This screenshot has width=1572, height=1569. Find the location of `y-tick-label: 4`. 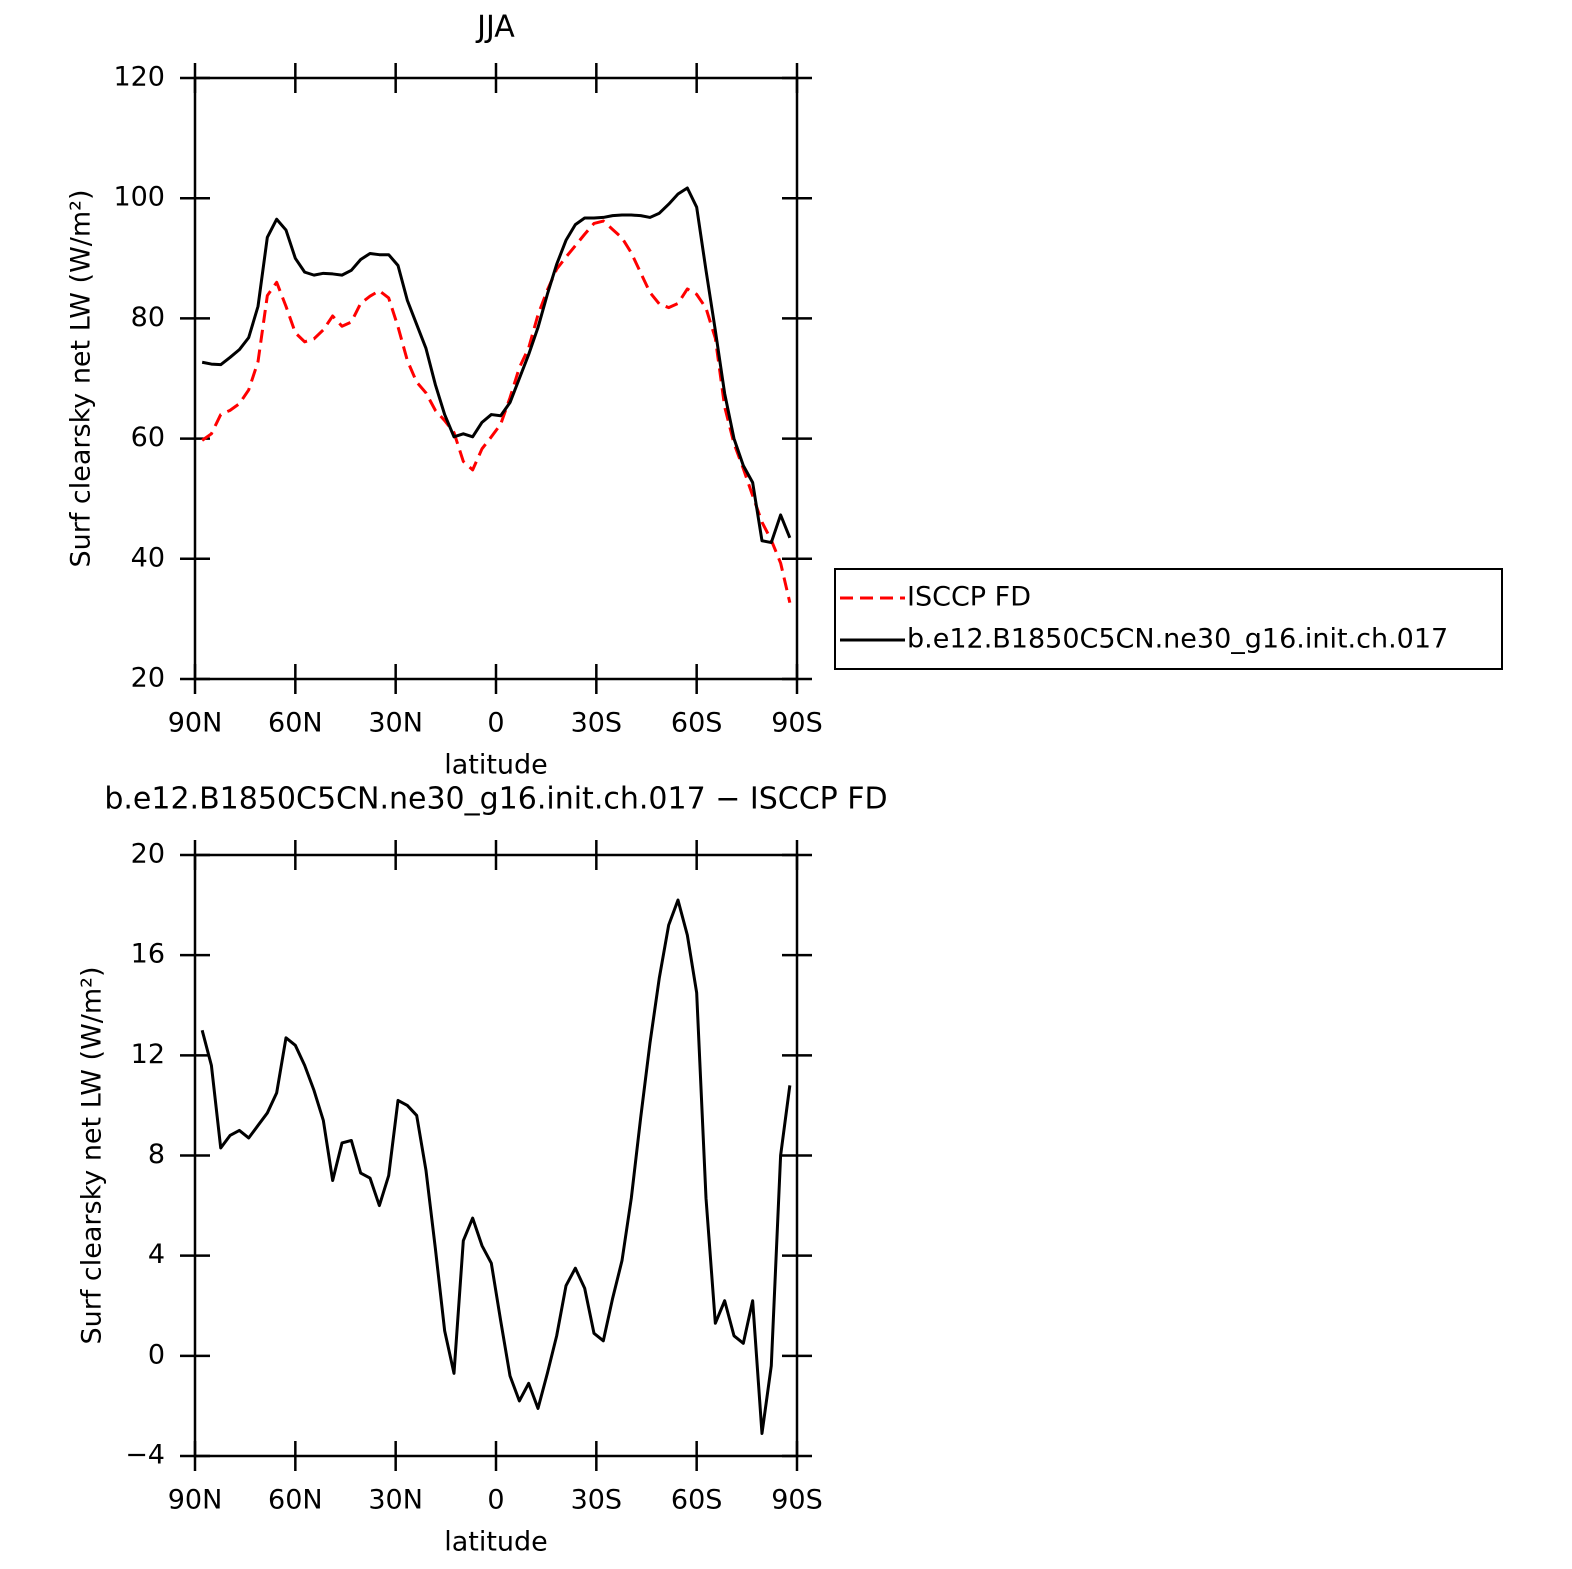

y-tick-label: 4 is located at coordinates (156, 1254).